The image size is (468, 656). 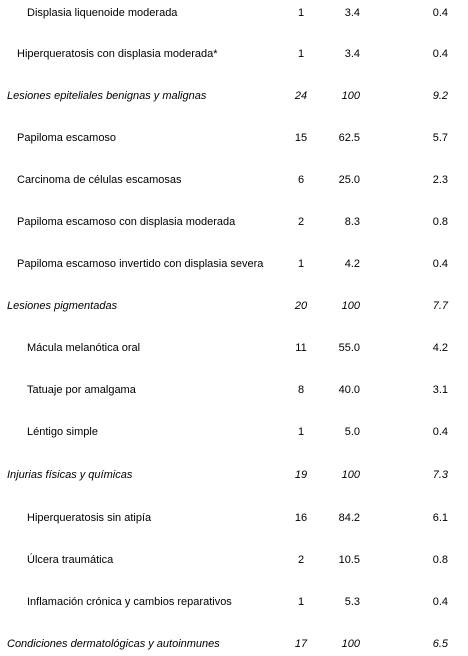 What do you see at coordinates (113, 644) in the screenshot?
I see `row-label: Condiciones dermatológicas y autoinmunes` at bounding box center [113, 644].